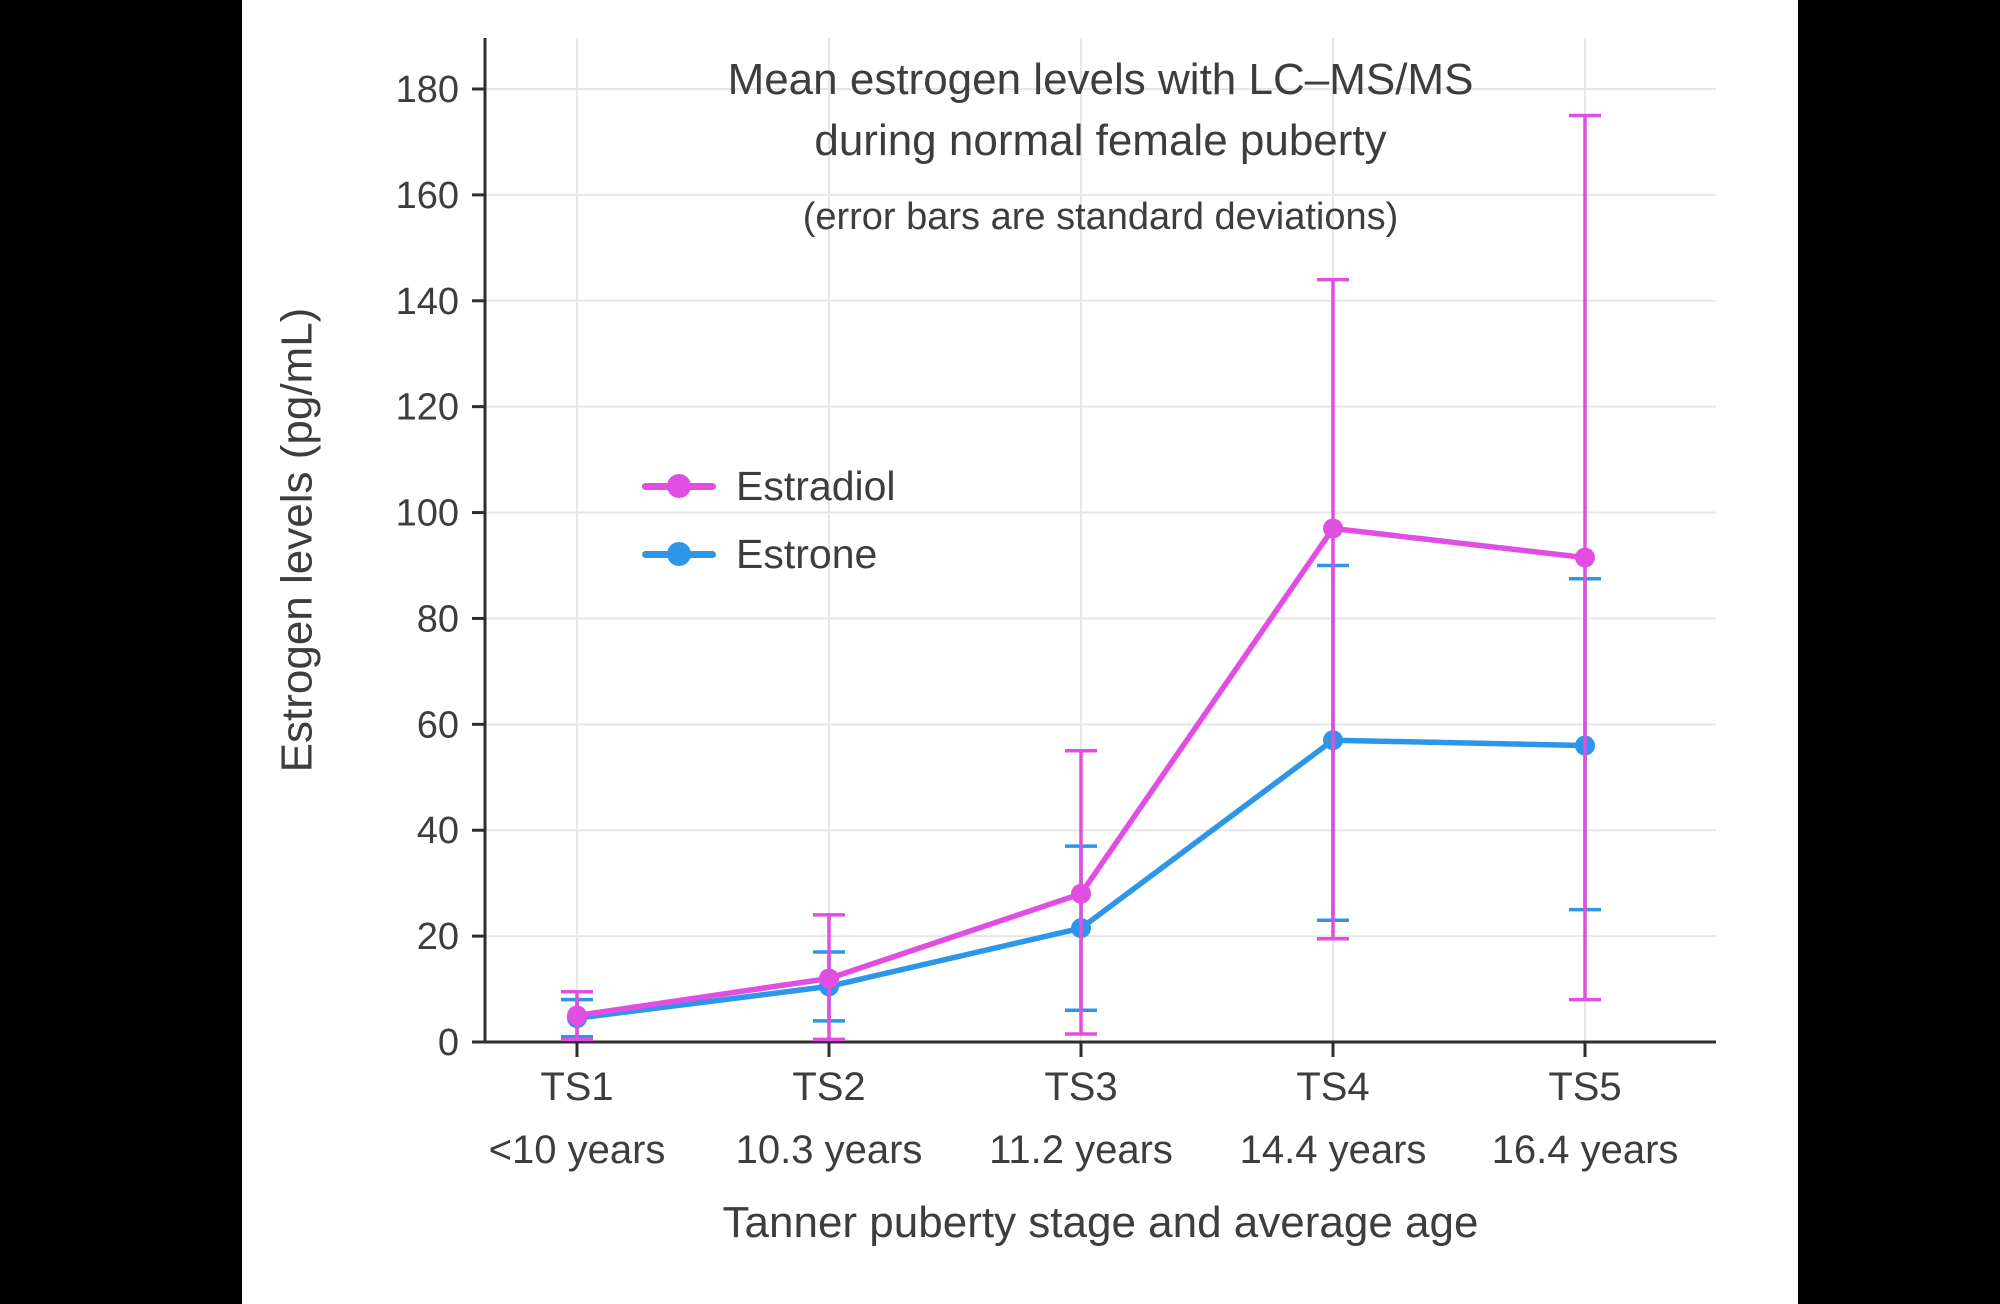 The image size is (2000, 1304). I want to click on svg-text: 11.2 years, so click(1081, 1150).